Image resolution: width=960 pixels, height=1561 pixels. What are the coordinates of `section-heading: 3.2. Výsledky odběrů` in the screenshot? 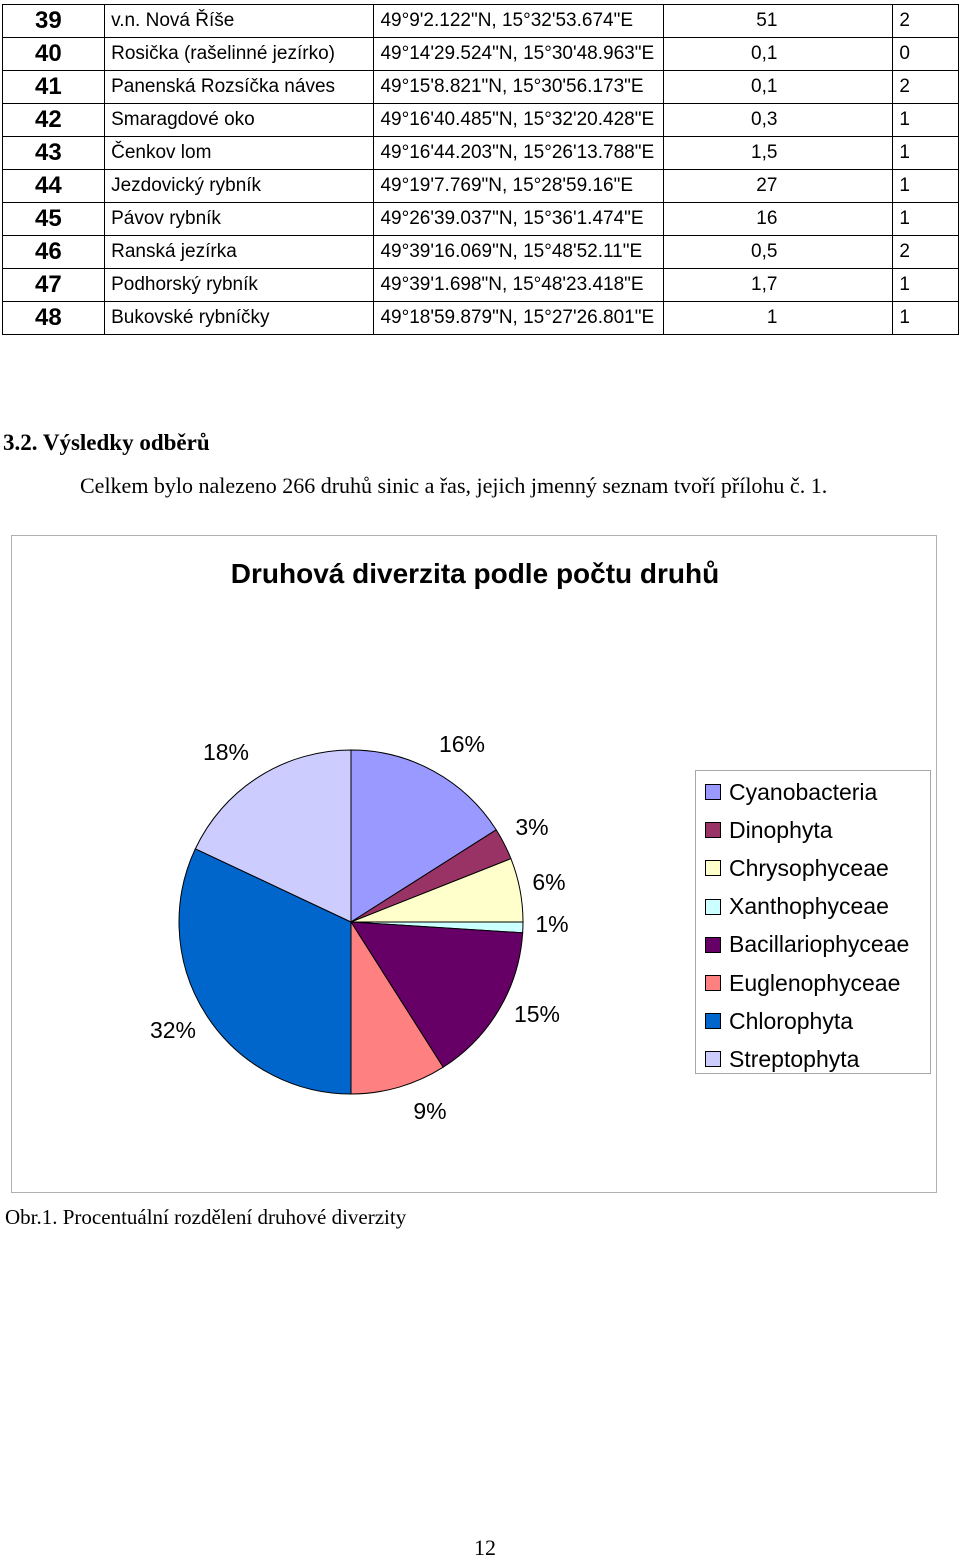 It's located at (106, 442).